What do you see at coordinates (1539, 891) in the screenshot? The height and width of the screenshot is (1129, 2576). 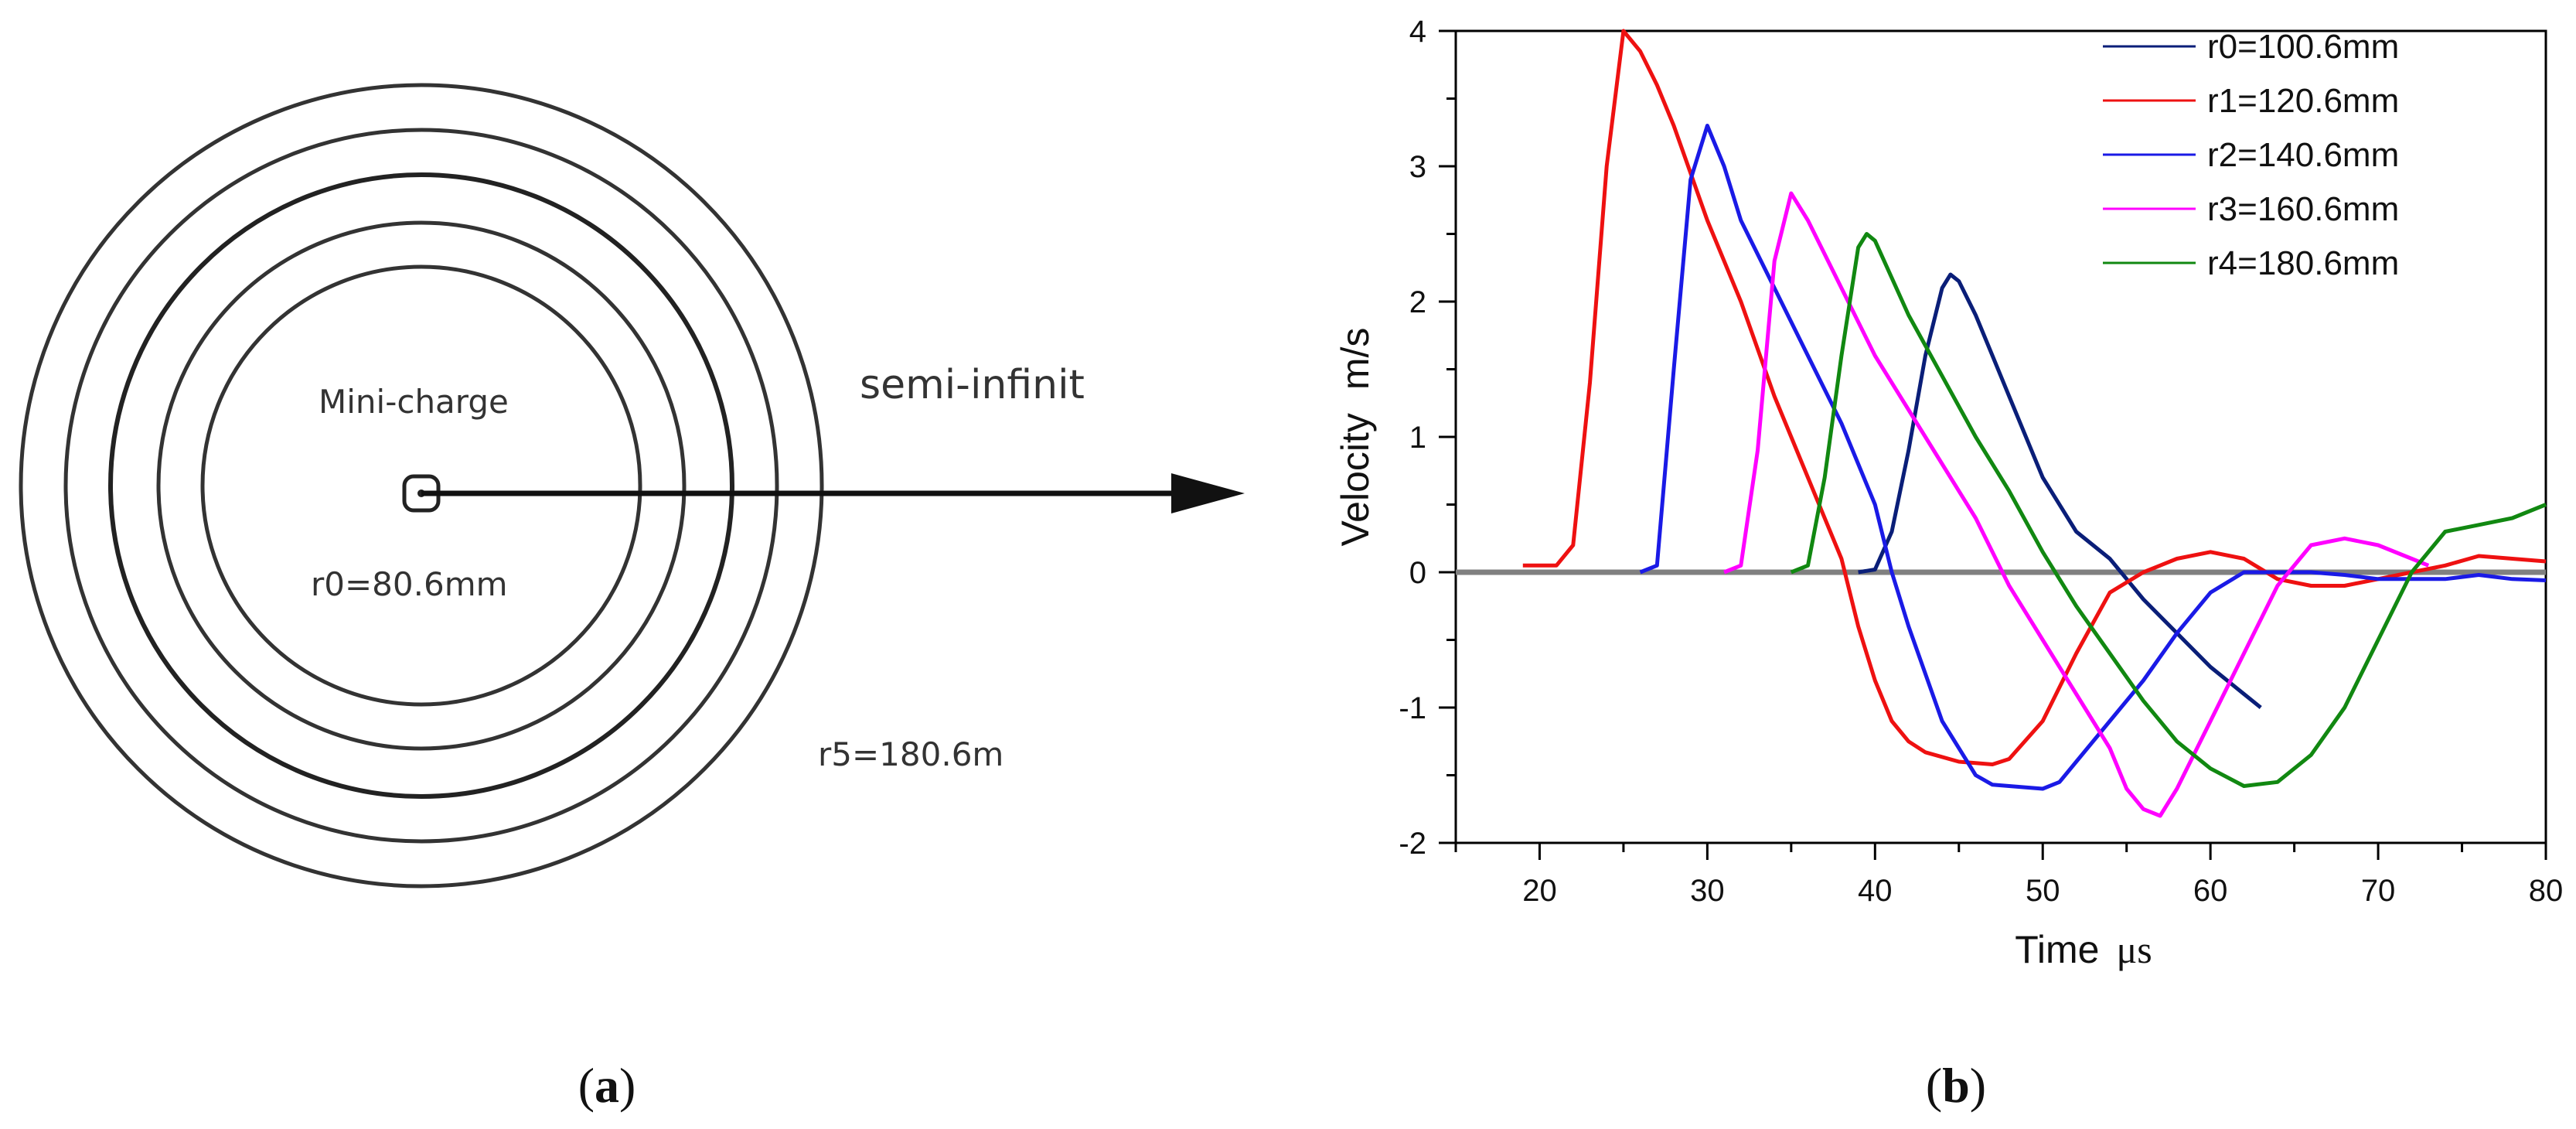 I see `x-tick-label: 20` at bounding box center [1539, 891].